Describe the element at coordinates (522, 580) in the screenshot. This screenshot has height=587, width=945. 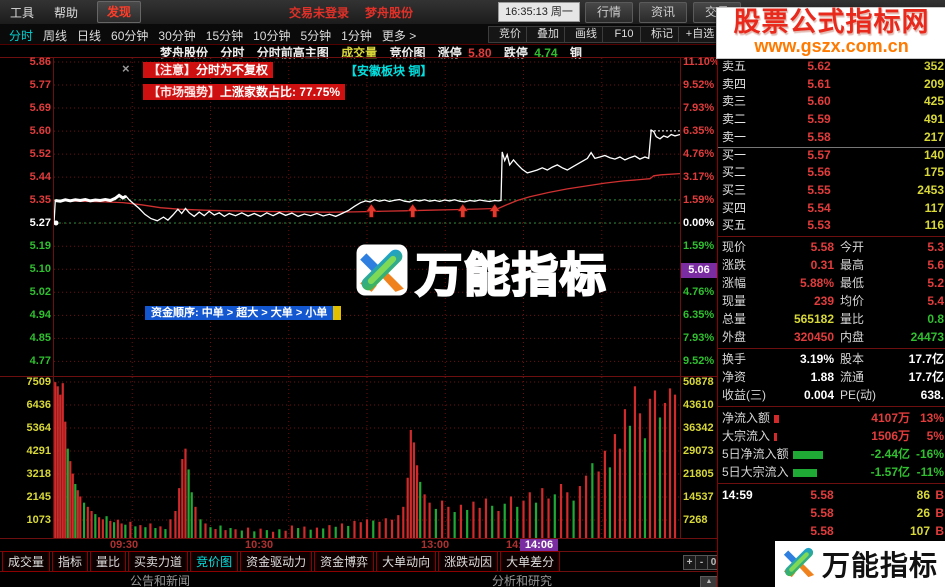
I see `section-research: 分析和研究` at that location.